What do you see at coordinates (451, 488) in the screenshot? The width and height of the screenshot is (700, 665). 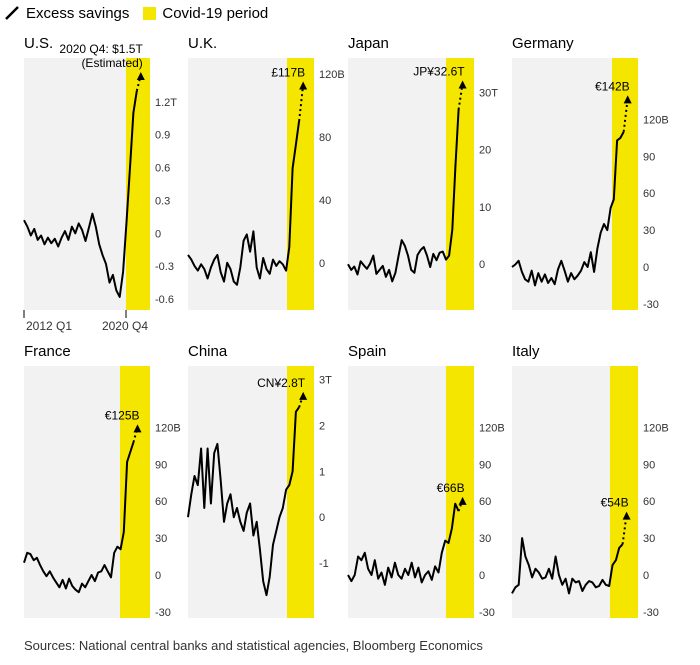 I see `annotation-label: €66B` at bounding box center [451, 488].